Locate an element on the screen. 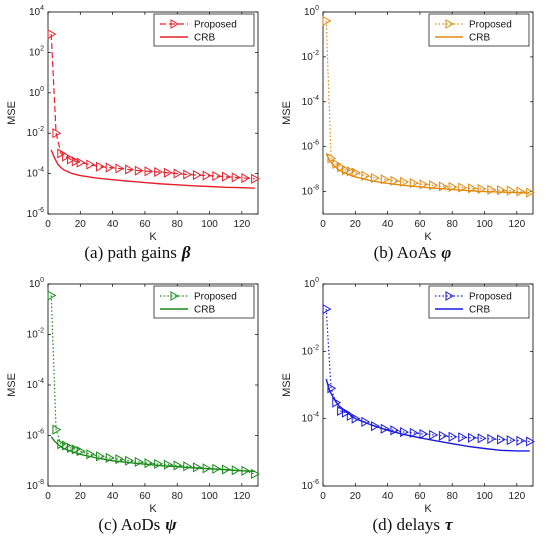 This screenshot has width=550, height=545. caption-symbol: ψ is located at coordinates (171, 524).